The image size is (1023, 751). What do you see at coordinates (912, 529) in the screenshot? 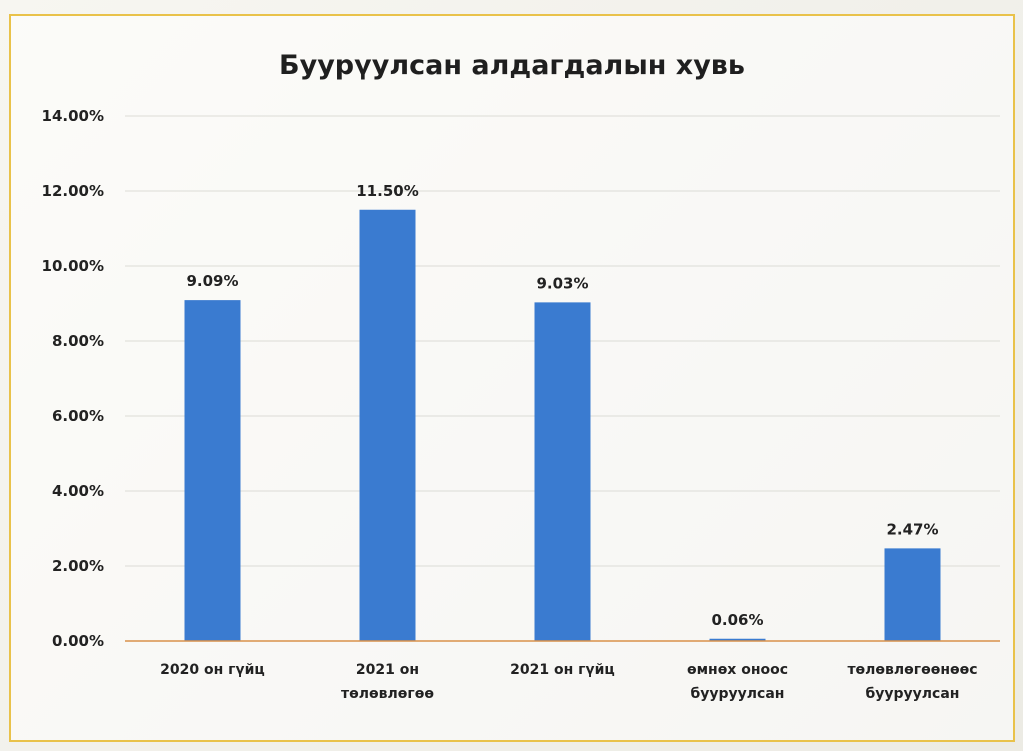
I see `data-label: 2.47%` at bounding box center [912, 529].